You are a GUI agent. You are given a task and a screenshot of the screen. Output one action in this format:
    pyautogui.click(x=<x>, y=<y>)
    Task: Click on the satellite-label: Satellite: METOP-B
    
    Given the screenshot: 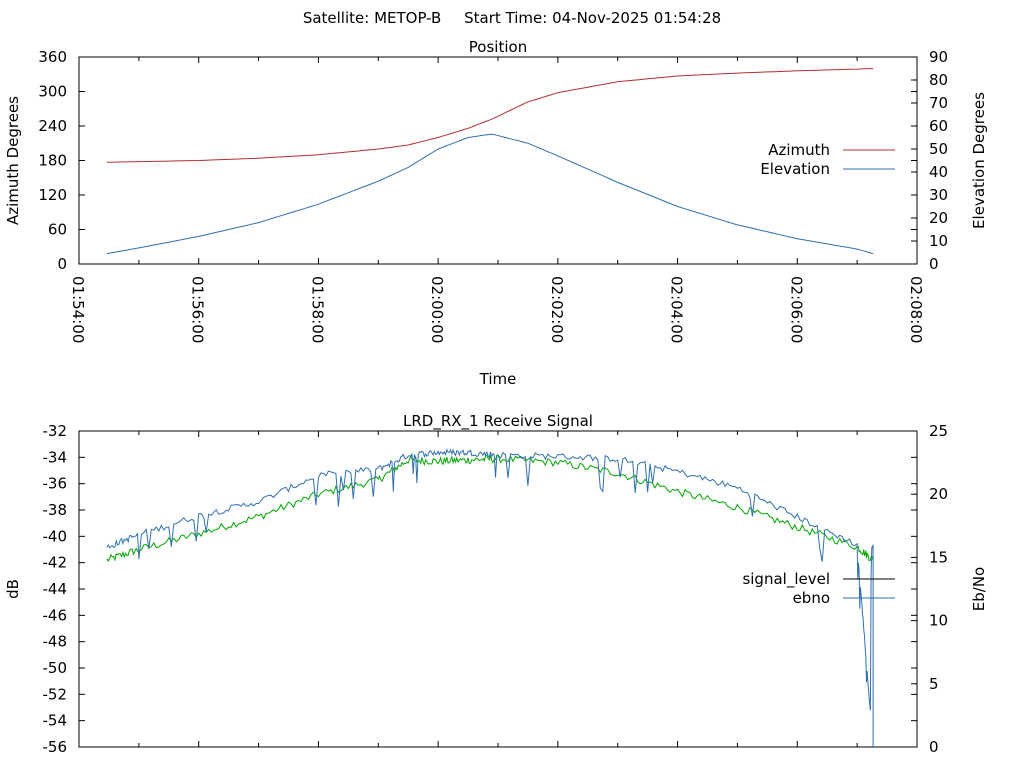 What is the action you would take?
    pyautogui.click(x=372, y=18)
    